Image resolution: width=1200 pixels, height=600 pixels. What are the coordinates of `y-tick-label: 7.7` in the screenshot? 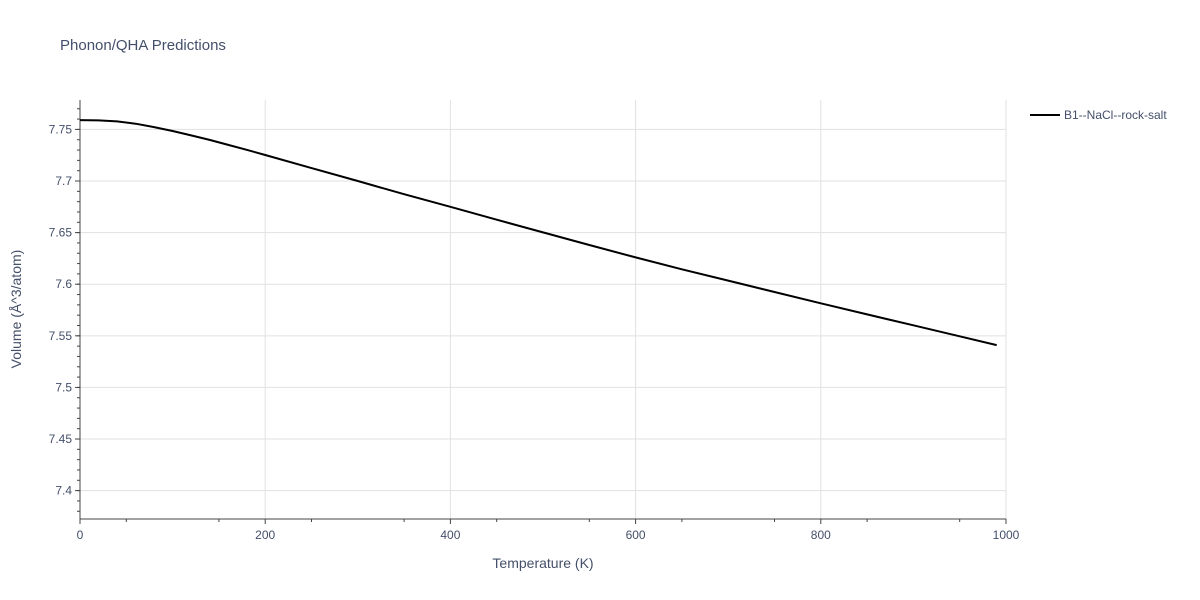 It's located at (63, 181).